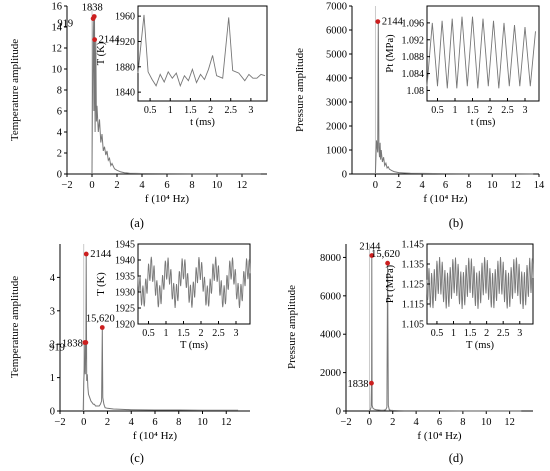  What do you see at coordinates (480, 345) in the screenshot?
I see `inset-x-label: T (ms)` at bounding box center [480, 345].